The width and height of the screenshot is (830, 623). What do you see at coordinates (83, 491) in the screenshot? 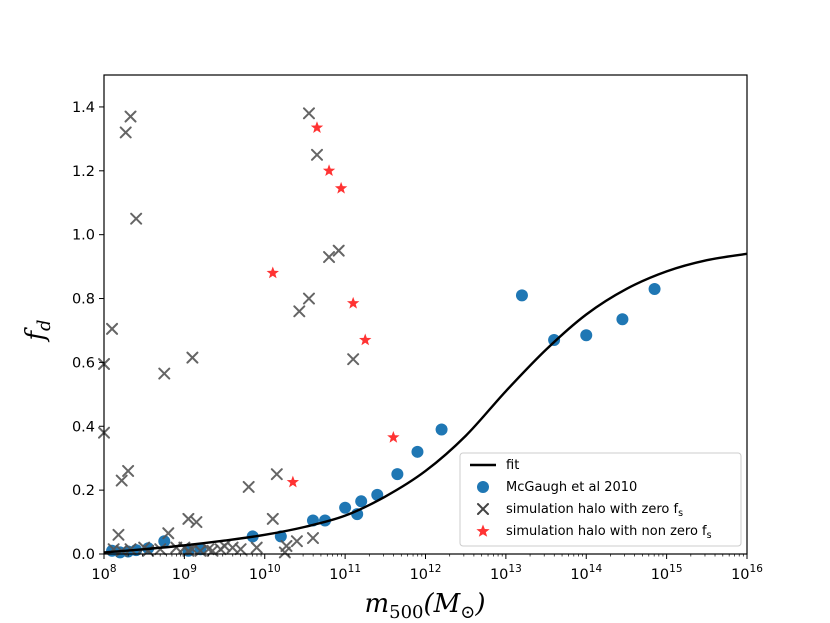
I see `y-tick-label-0.2: 0.2` at bounding box center [83, 491].